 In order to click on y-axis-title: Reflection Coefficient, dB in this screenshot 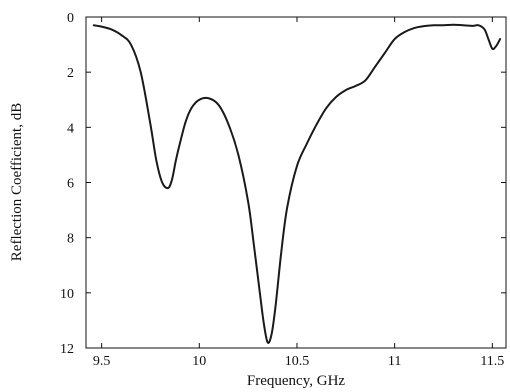, I will do `click(17, 182)`.